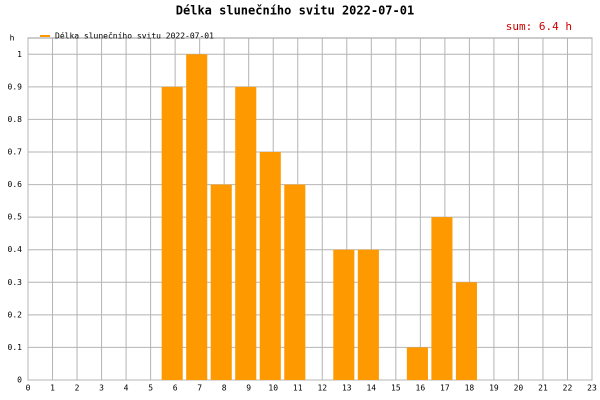 This screenshot has width=600, height=400. Describe the element at coordinates (15, 282) in the screenshot. I see `y-tick-label: 0.3` at that location.